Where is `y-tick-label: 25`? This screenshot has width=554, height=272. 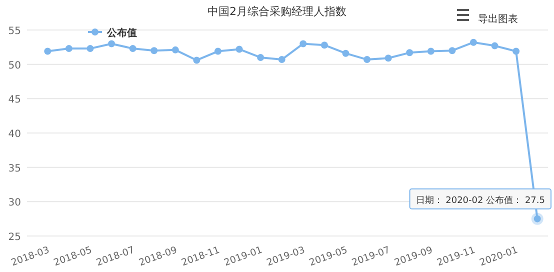 y-tick-label: 25 is located at coordinates (14, 237).